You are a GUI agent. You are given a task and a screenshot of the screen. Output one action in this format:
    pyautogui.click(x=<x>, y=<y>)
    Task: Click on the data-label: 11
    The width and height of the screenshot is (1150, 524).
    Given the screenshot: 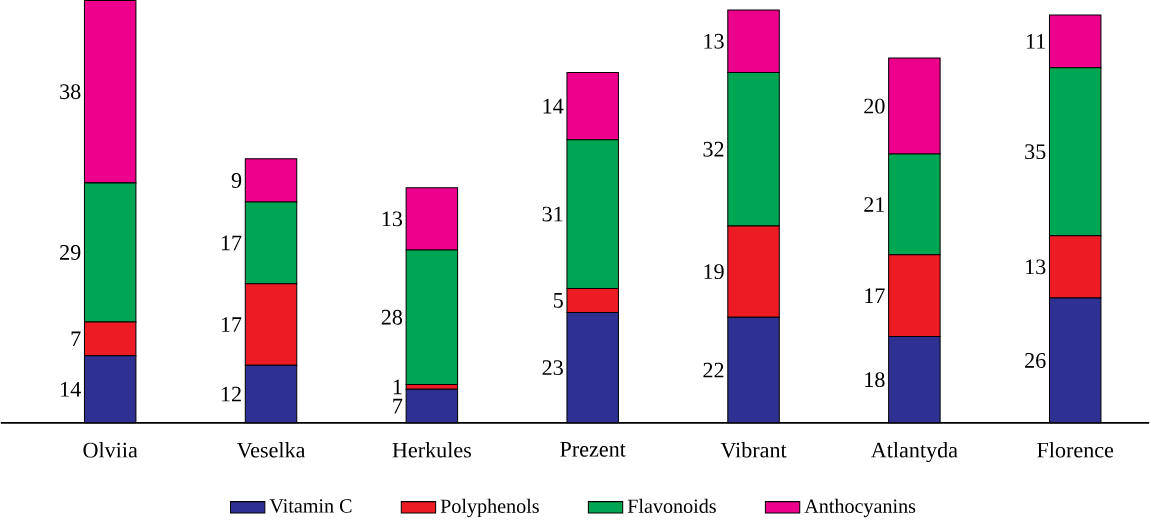 What is the action you would take?
    pyautogui.click(x=1035, y=41)
    